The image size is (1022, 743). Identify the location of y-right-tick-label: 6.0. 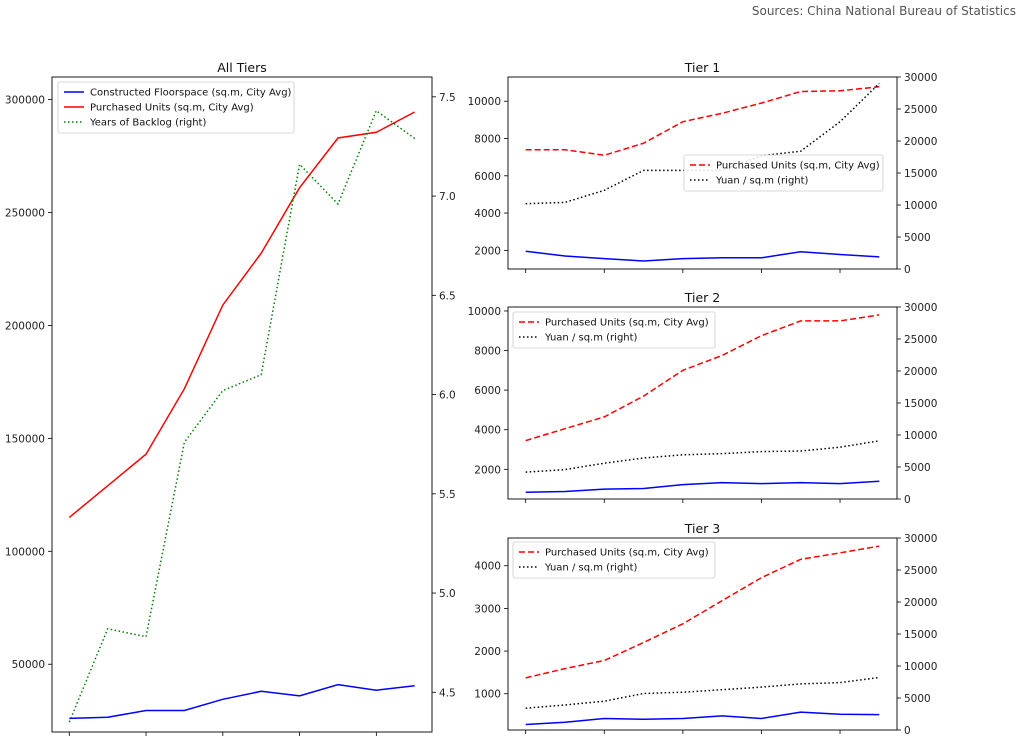
(447, 396).